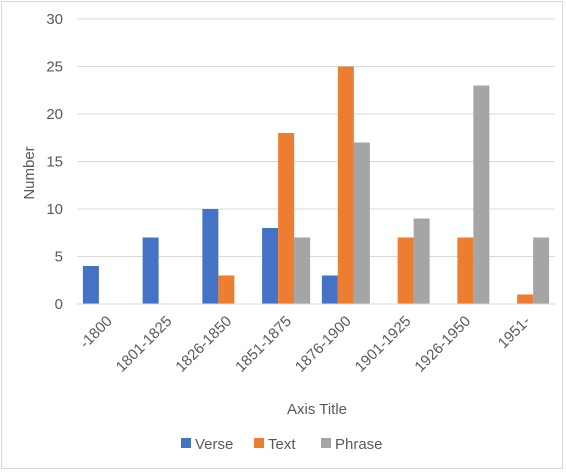 The height and width of the screenshot is (472, 566). I want to click on y-tick-label: 30, so click(54, 19).